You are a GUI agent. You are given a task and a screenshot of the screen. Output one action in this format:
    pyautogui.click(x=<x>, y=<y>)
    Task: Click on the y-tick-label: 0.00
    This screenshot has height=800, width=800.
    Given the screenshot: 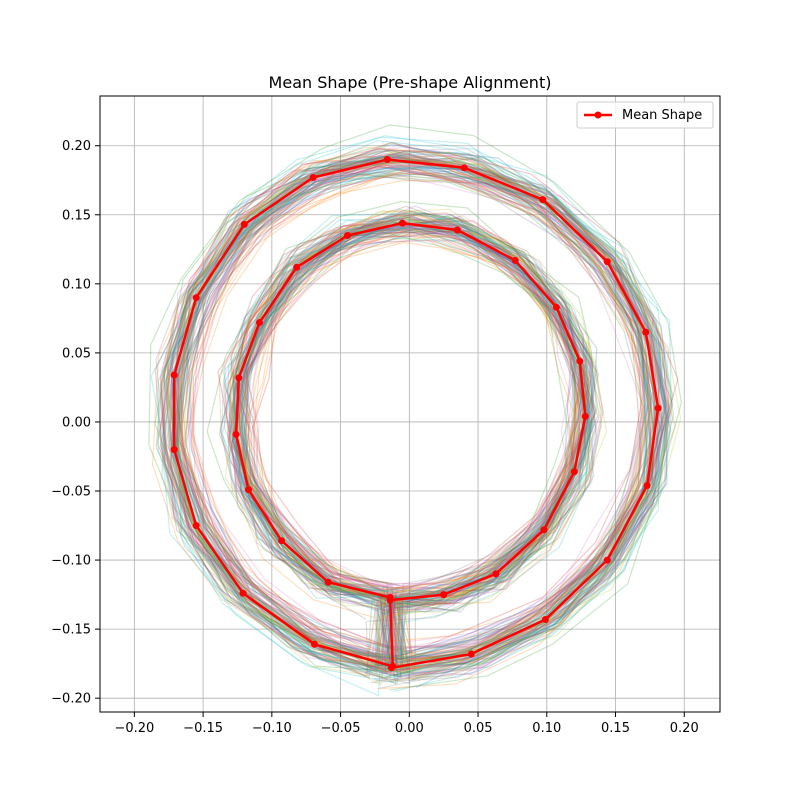 What is the action you would take?
    pyautogui.click(x=76, y=422)
    